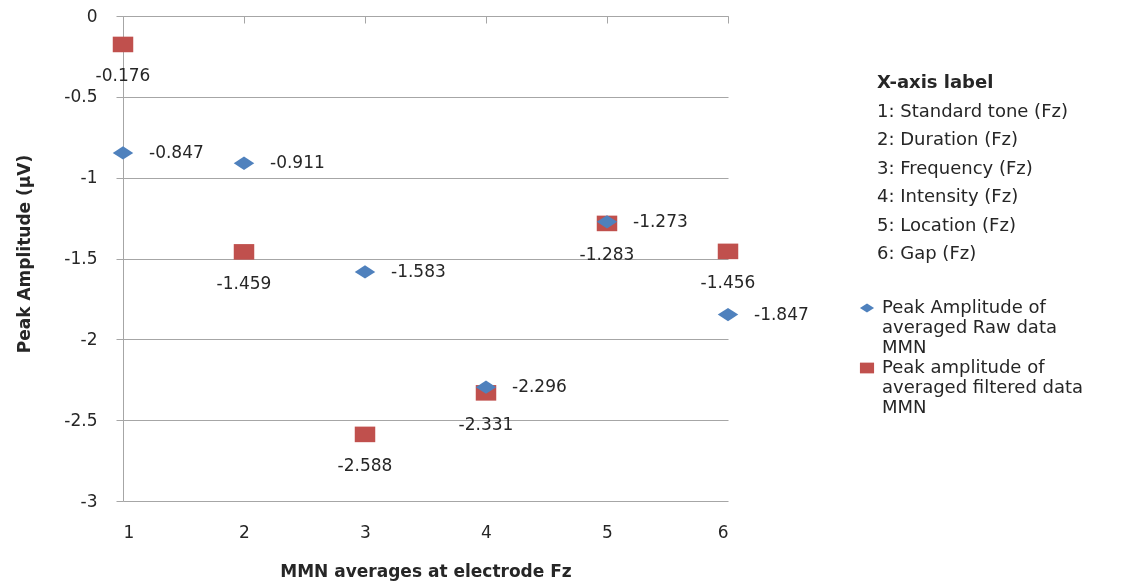 This screenshot has width=1131, height=586. I want to click on x-tick-label: 6, so click(723, 531).